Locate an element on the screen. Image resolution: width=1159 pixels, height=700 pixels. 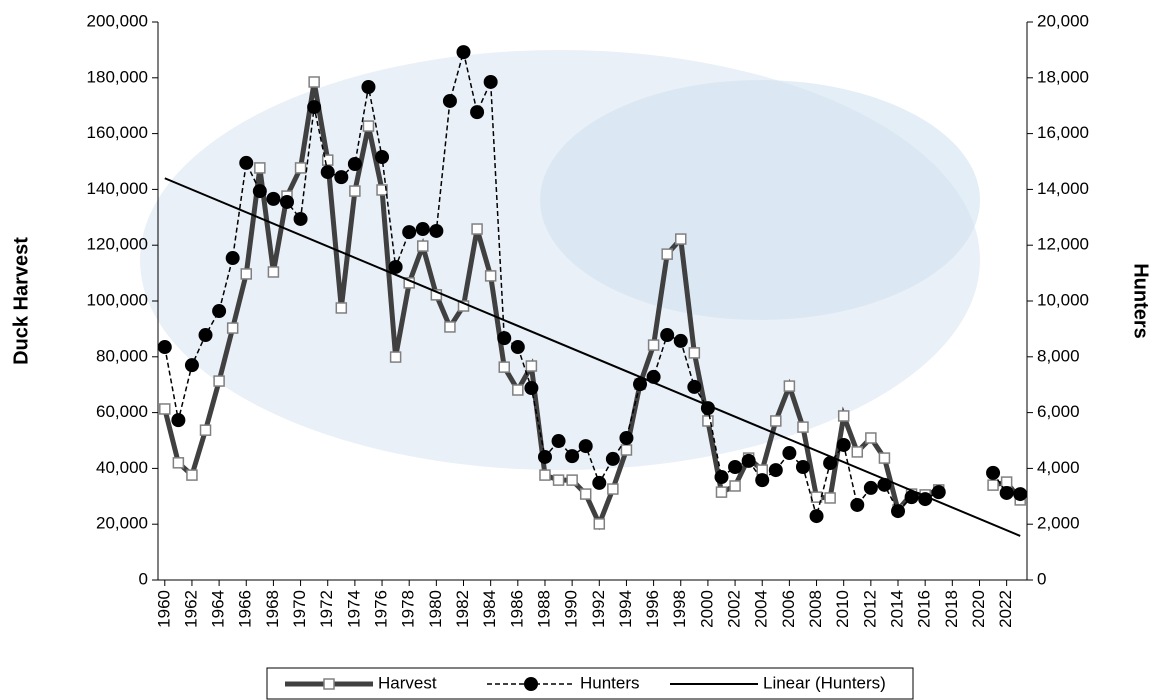
y2-tick-label: 6,000 is located at coordinates (1058, 411).